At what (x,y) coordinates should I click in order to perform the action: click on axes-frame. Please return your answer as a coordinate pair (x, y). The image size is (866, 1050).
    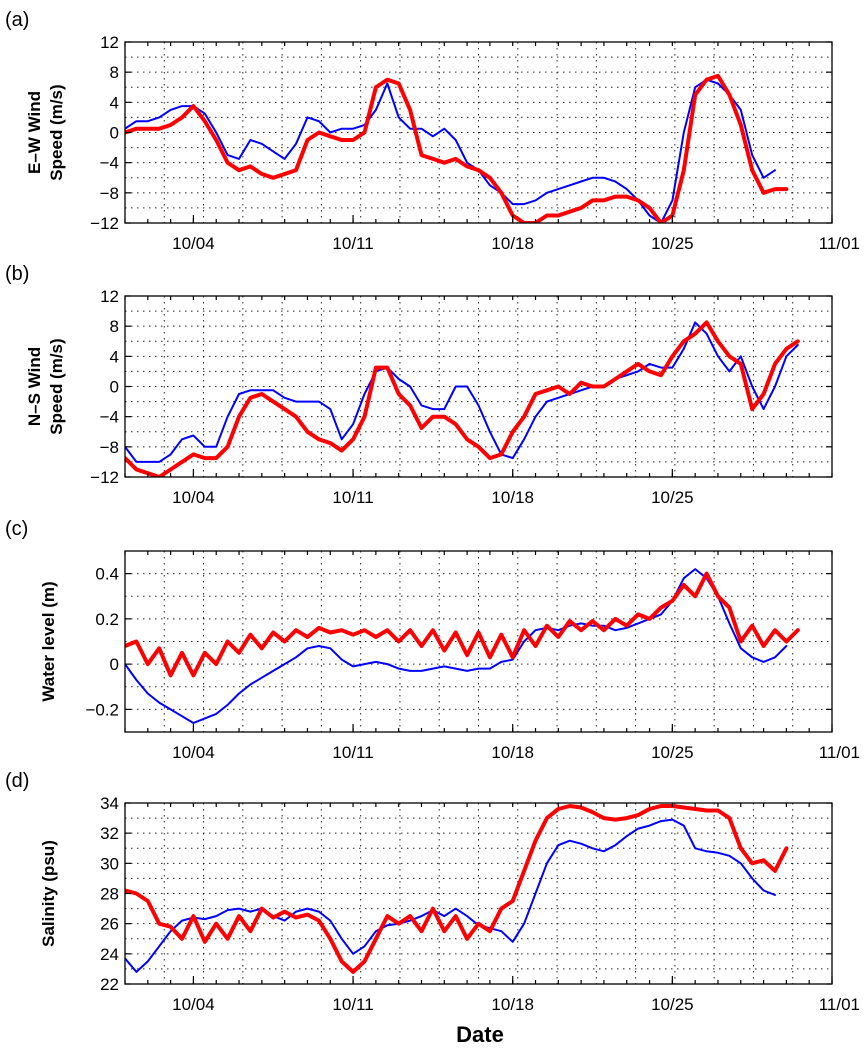
    Looking at the image, I should click on (478, 641).